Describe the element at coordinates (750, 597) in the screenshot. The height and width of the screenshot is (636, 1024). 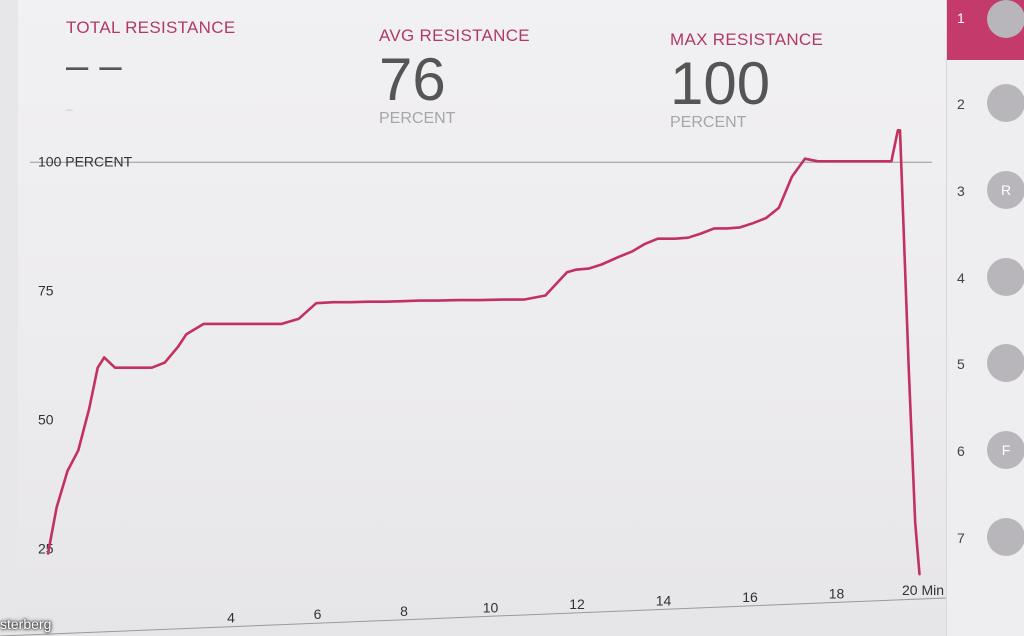
I see `x-tick-label: 16` at that location.